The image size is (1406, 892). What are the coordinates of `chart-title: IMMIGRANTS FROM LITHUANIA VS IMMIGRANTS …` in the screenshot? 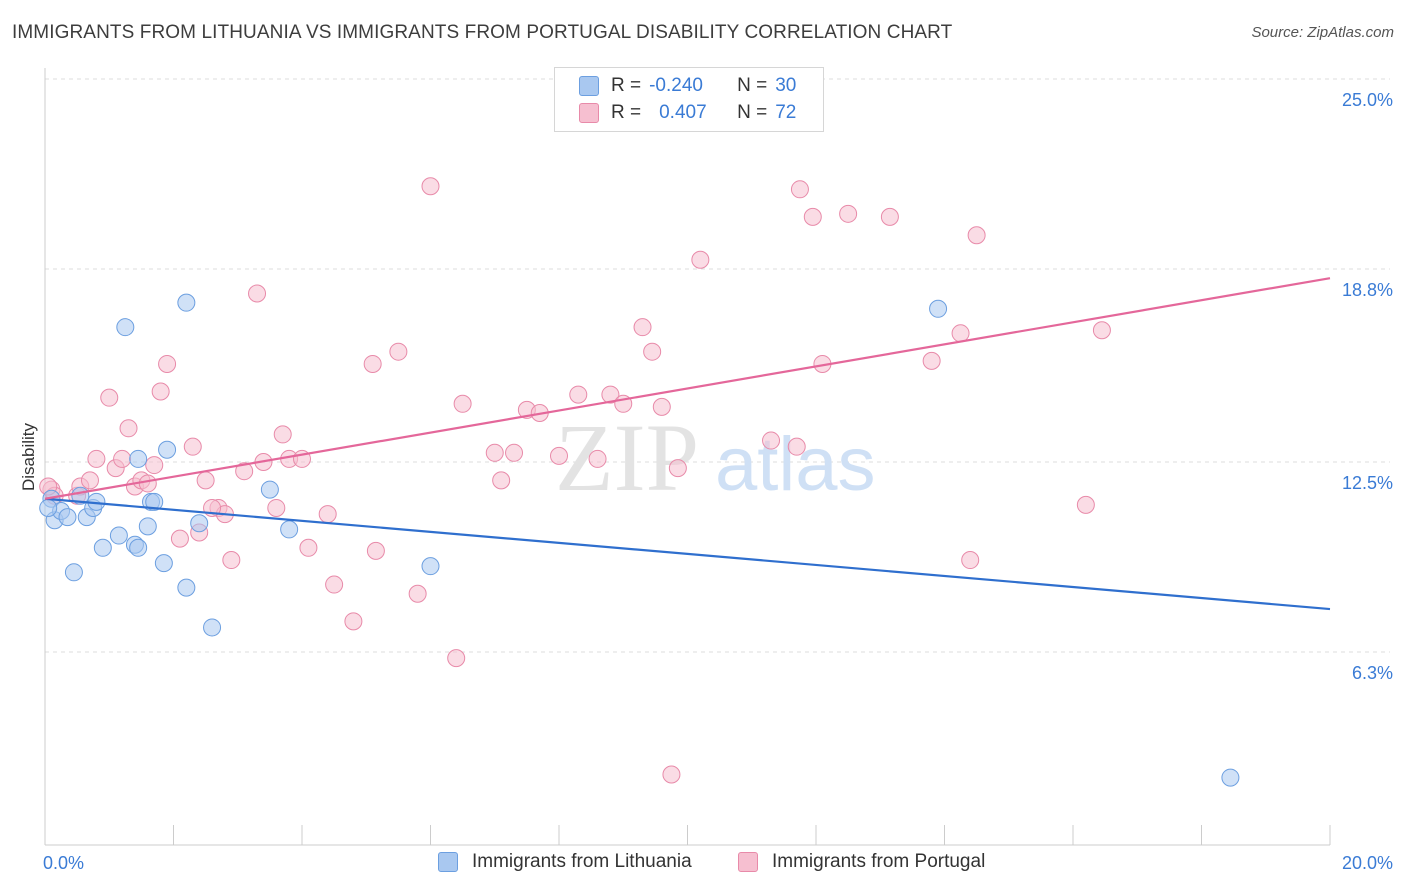 It's located at (482, 32).